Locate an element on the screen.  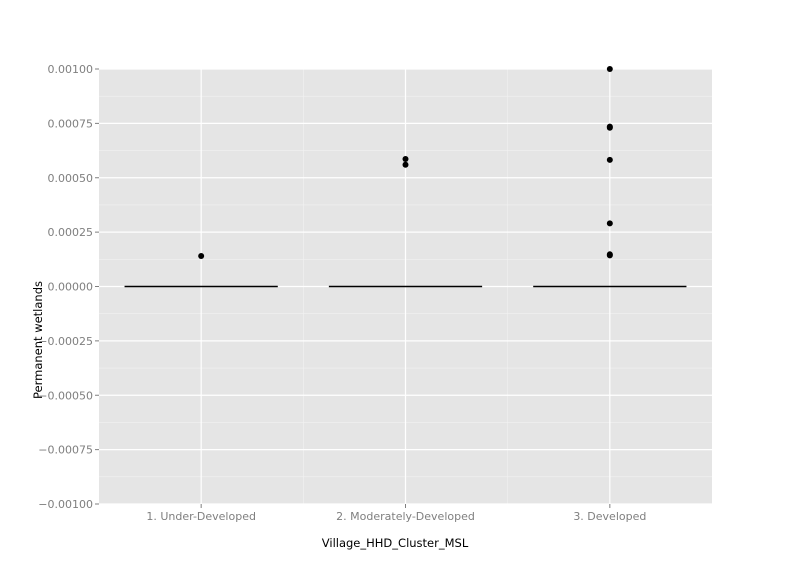
x-axis-title: Village_HHD_Cluster_MSL is located at coordinates (395, 543).